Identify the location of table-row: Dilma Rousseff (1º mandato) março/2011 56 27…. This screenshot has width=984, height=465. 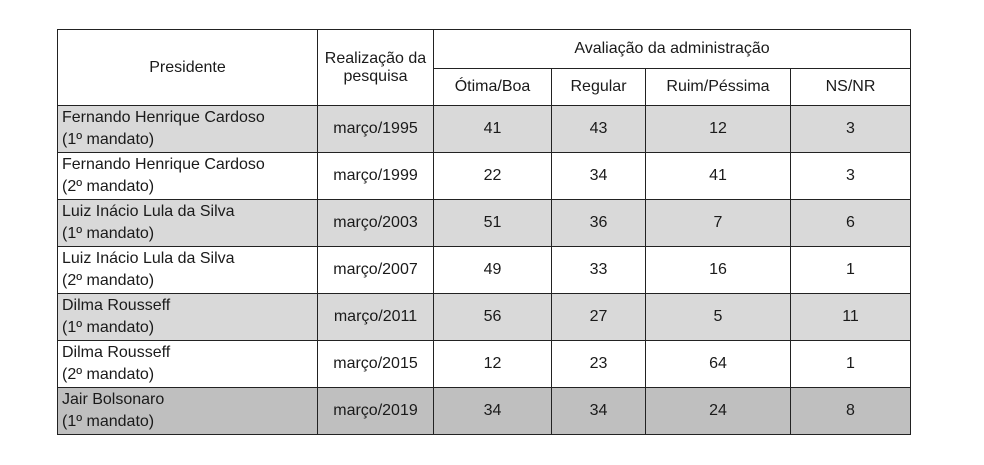
(484, 317).